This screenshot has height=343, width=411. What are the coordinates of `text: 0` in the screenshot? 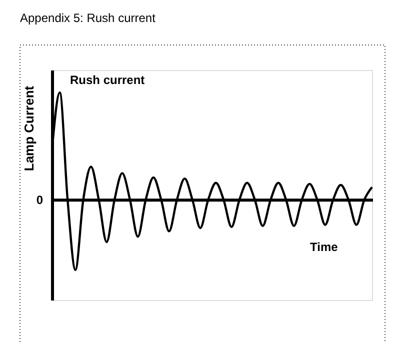 It's located at (40, 200).